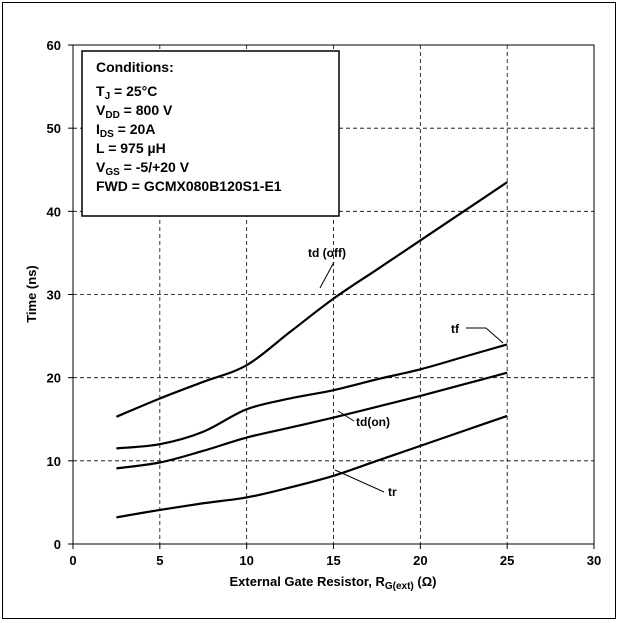 This screenshot has height=623, width=620. Describe the element at coordinates (373, 422) in the screenshot. I see `label-td-on: td(on)` at that location.